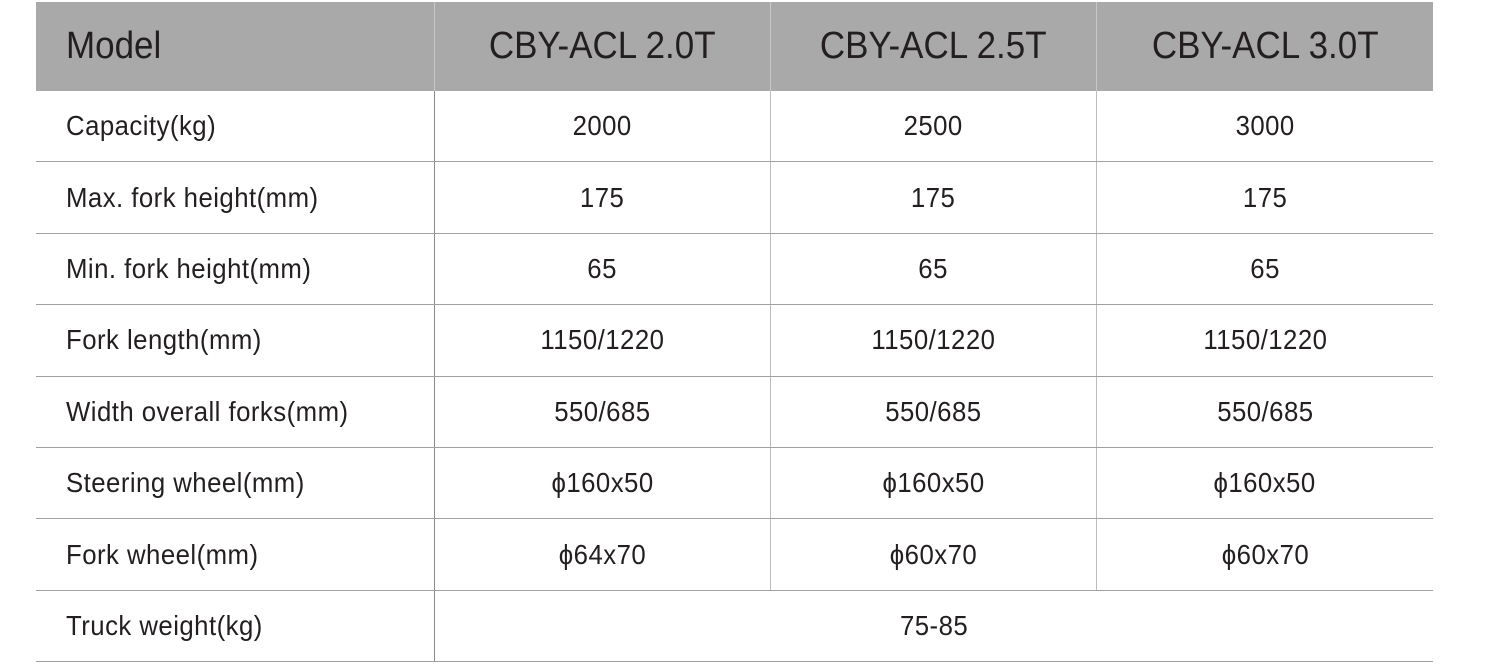 The image size is (1504, 664). I want to click on header-model: CBY-ACL 2.5T, so click(933, 46).